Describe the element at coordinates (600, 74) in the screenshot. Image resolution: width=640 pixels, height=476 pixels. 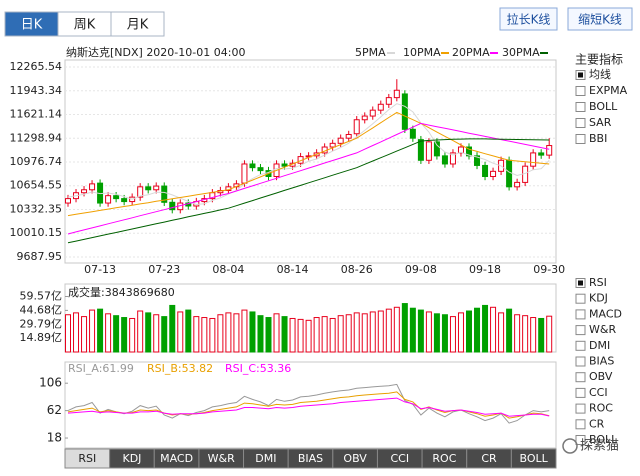
I see `option-label: 均线` at that location.